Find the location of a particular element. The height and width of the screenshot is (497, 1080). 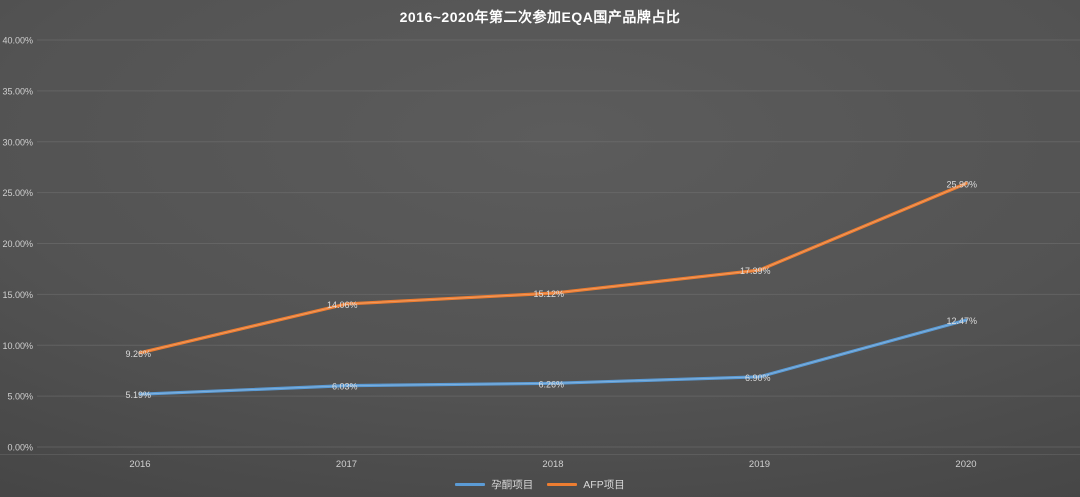

y-axis-tick-label: 5.00% is located at coordinates (20, 397).